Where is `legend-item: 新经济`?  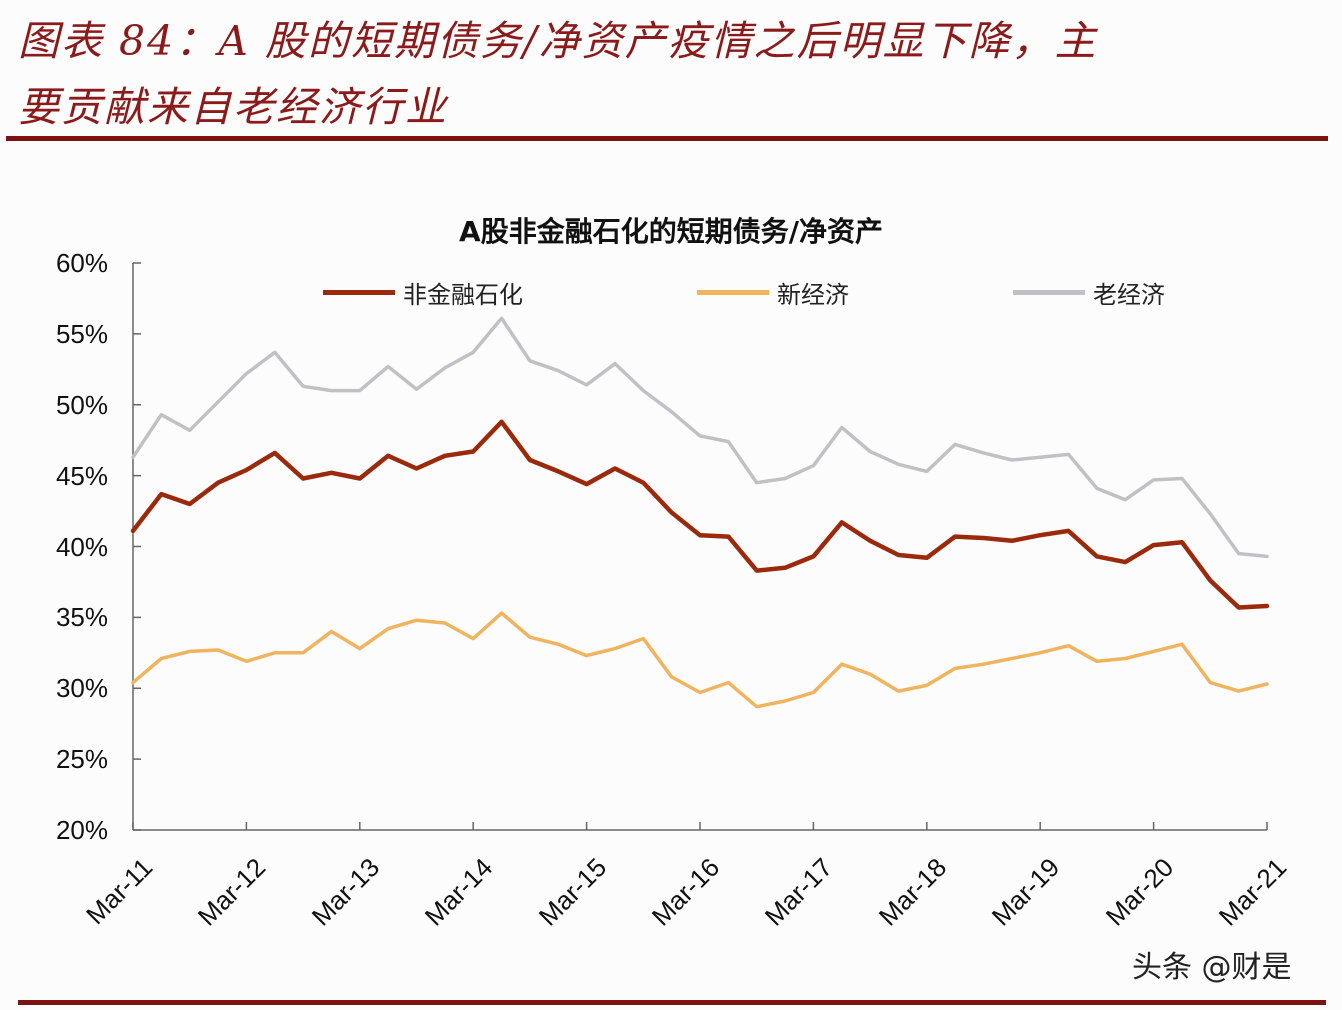
legend-item: 新经济 is located at coordinates (773, 292).